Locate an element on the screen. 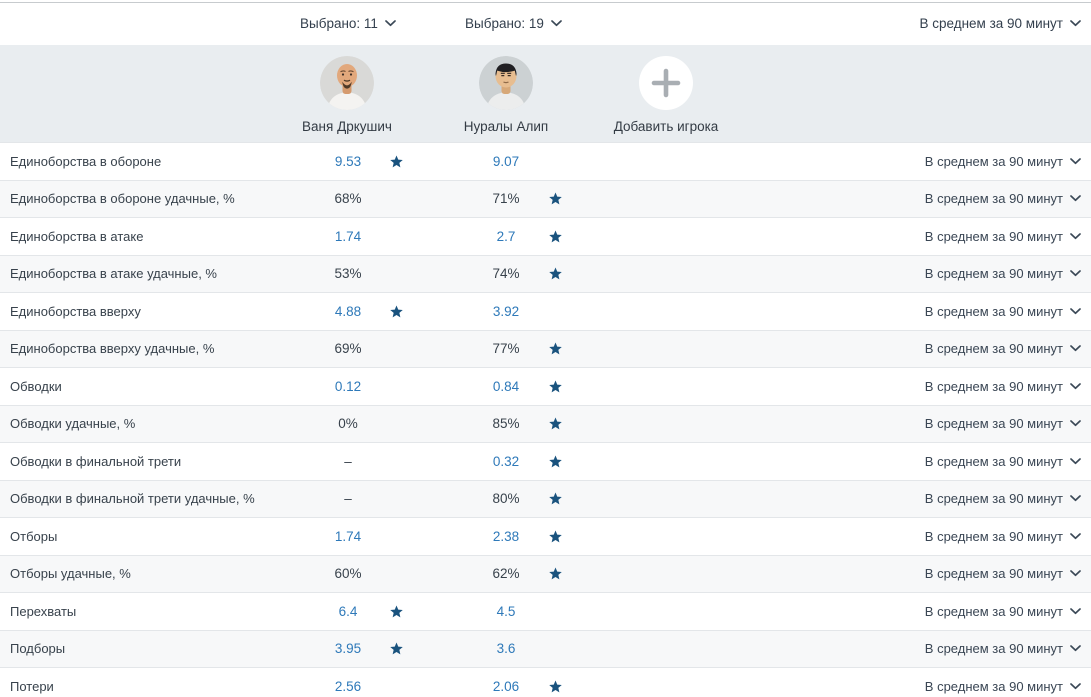 The width and height of the screenshot is (1091, 697). metric-row: Отборы 1.74 2.38 В среднем за 90 минут is located at coordinates (545, 536).